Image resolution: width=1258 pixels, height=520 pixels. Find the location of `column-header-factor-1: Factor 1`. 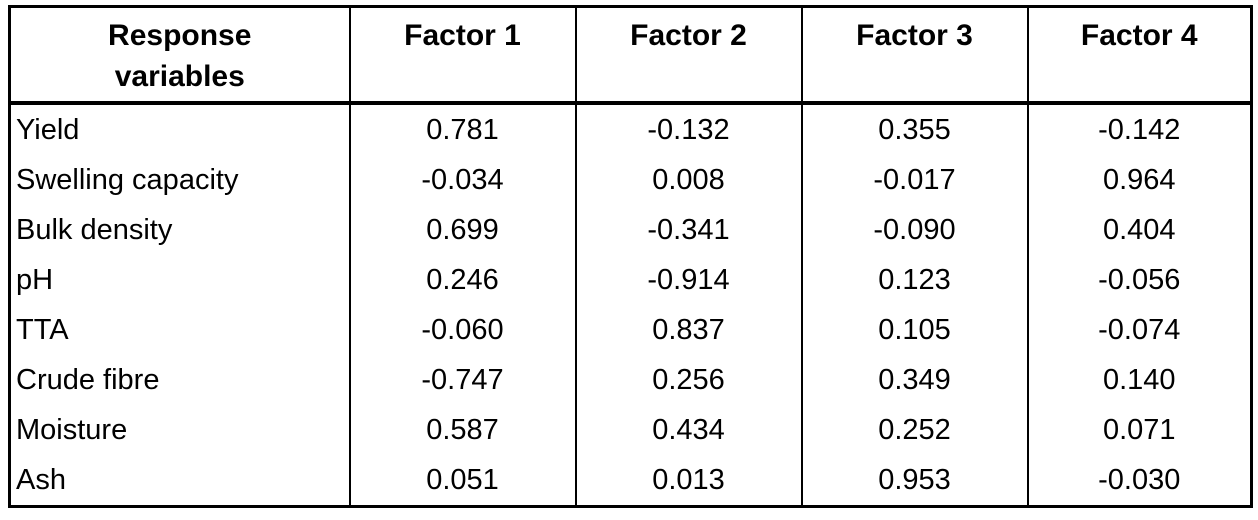

column-header-factor-1: Factor 1 is located at coordinates (462, 55).